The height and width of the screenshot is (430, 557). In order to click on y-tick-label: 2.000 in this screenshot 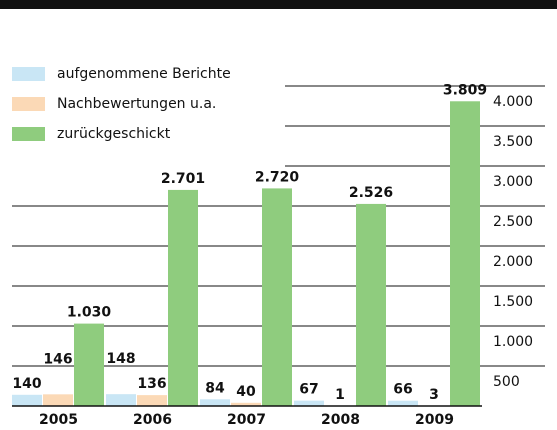, I will do `click(513, 262)`.